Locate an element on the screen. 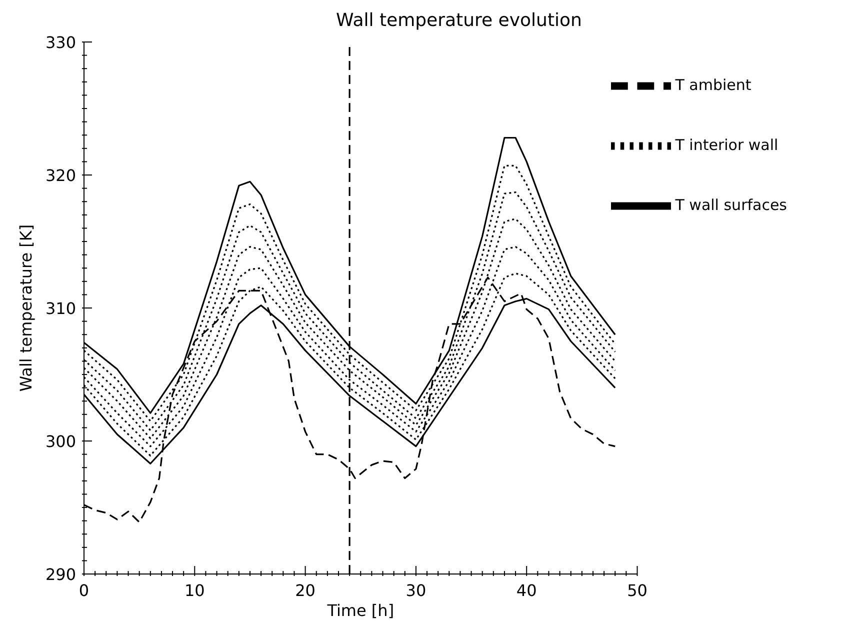  y-tick-label: 310 is located at coordinates (60, 308).